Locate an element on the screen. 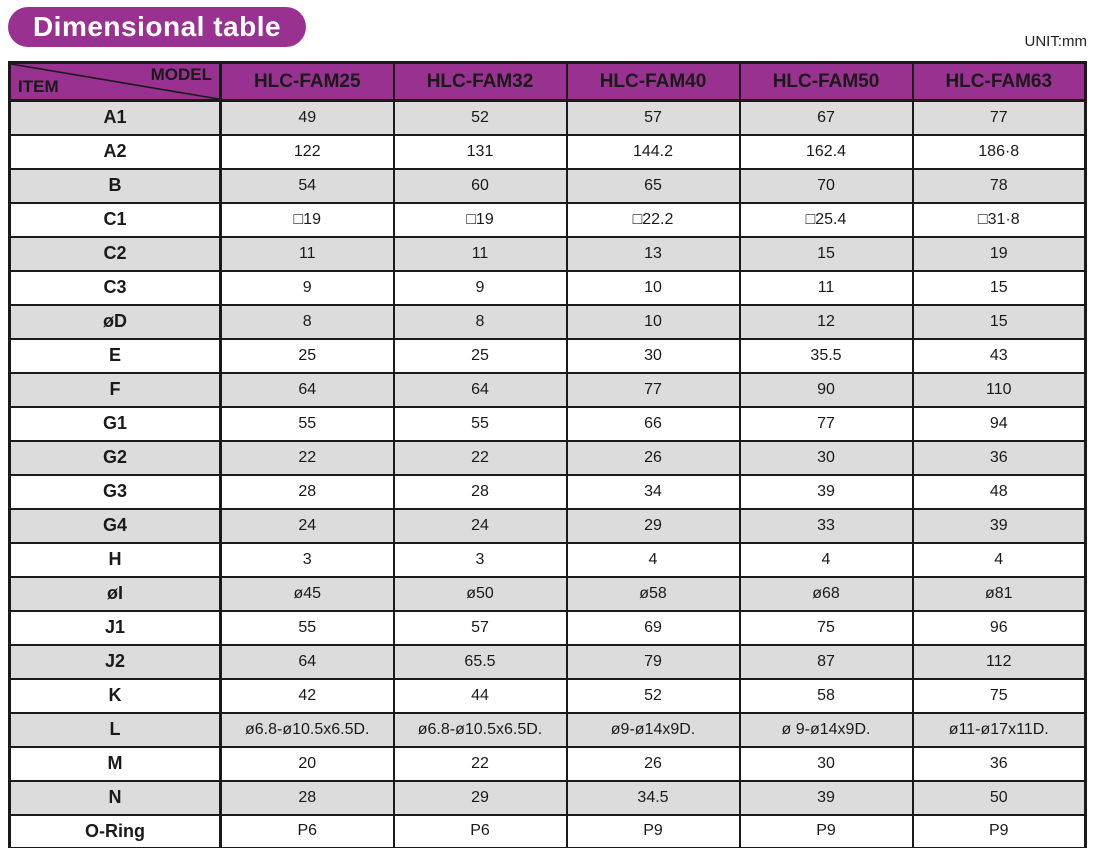 Image resolution: width=1094 pixels, height=848 pixels. item-cell: M is located at coordinates (115, 763).